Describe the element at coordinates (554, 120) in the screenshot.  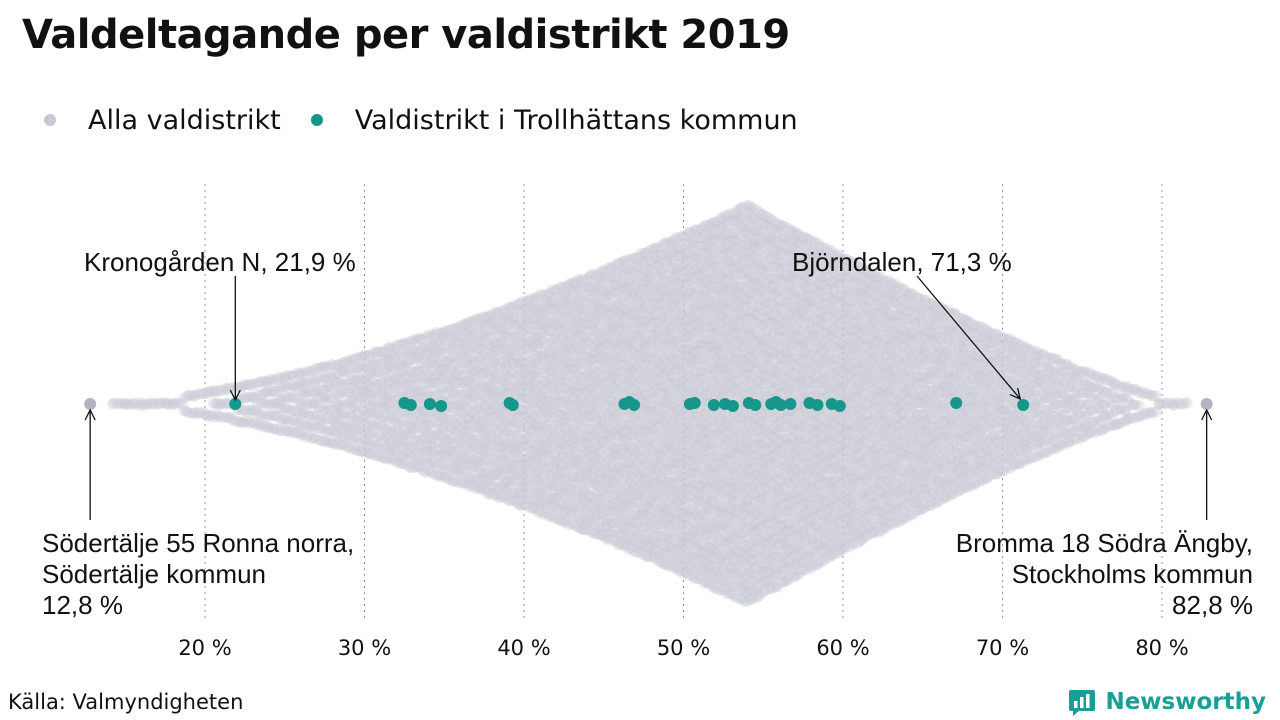
I see `legend-item-trollhattan: Valdistrikt i Trollhättans kommun` at that location.